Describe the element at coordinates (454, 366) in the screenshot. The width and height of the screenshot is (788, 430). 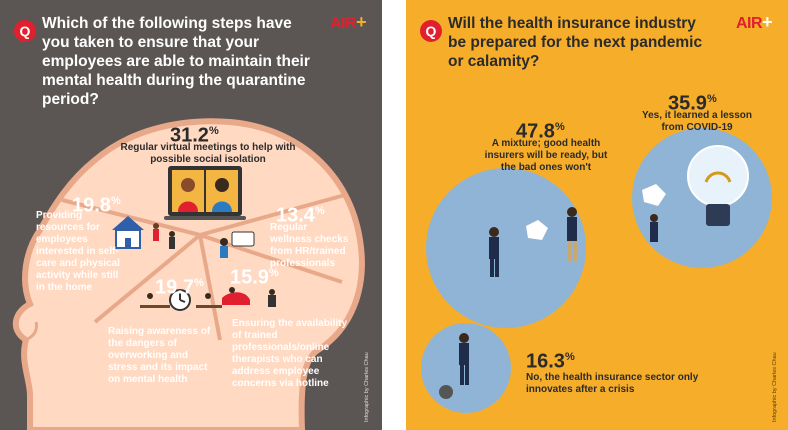
I see `standing-man-icon` at that location.